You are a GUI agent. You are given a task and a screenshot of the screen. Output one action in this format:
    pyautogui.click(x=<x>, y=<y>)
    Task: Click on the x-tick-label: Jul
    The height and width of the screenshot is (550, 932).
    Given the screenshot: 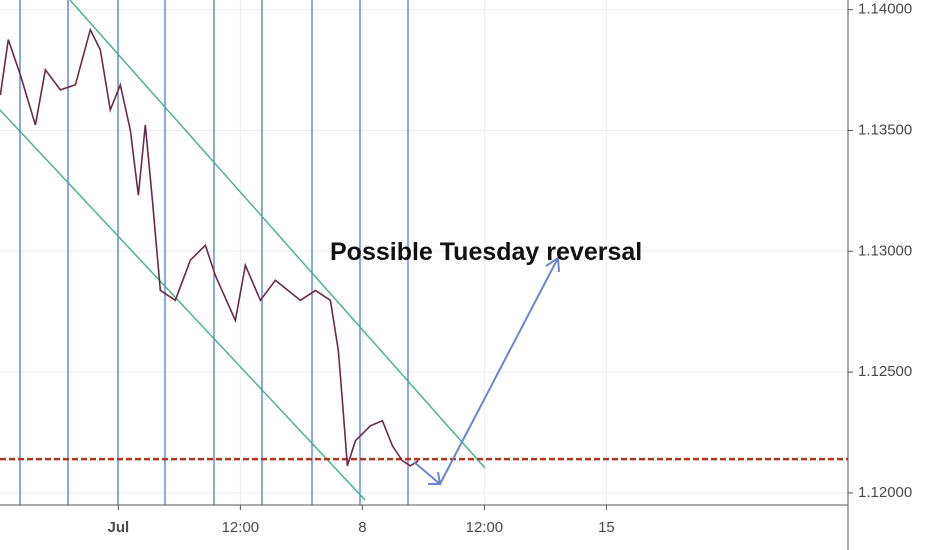 What is the action you would take?
    pyautogui.click(x=119, y=527)
    